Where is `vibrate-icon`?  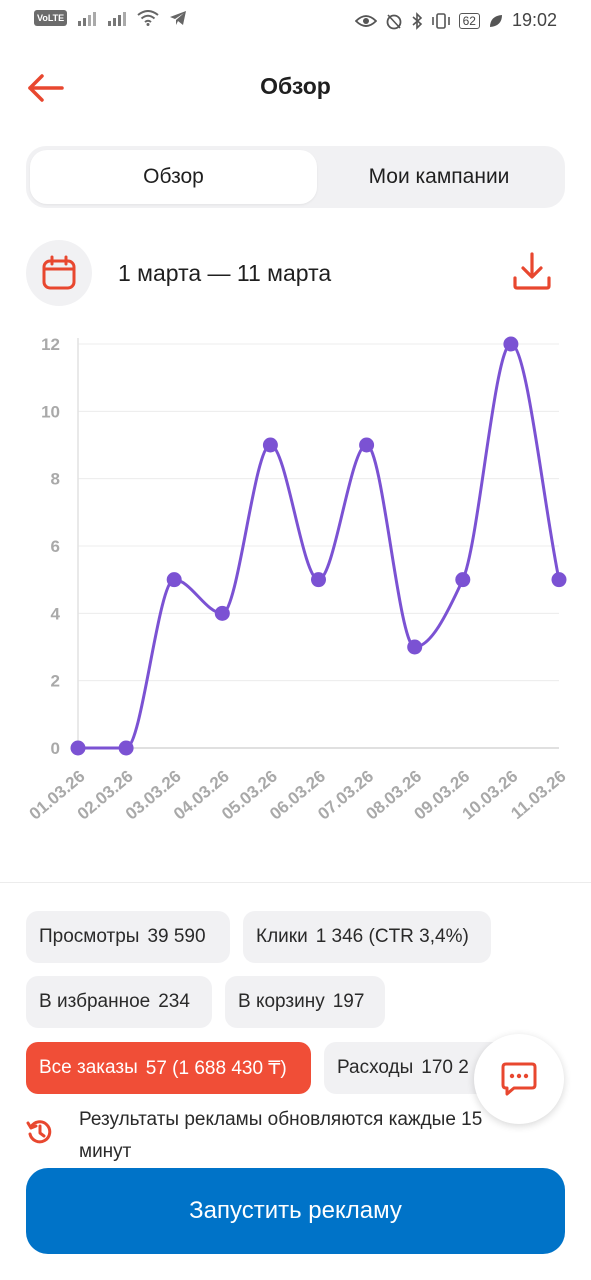 vibrate-icon is located at coordinates (440, 20).